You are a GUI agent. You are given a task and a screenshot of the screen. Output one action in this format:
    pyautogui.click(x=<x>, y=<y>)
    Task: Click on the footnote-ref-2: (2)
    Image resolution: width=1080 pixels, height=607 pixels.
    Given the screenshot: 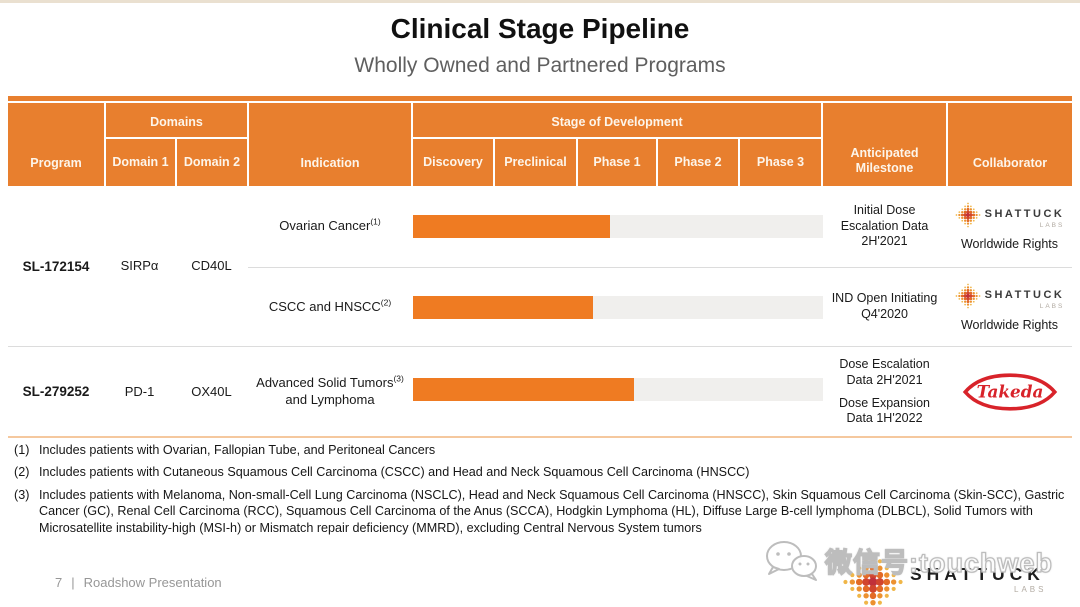 What is the action you would take?
    pyautogui.click(x=386, y=302)
    